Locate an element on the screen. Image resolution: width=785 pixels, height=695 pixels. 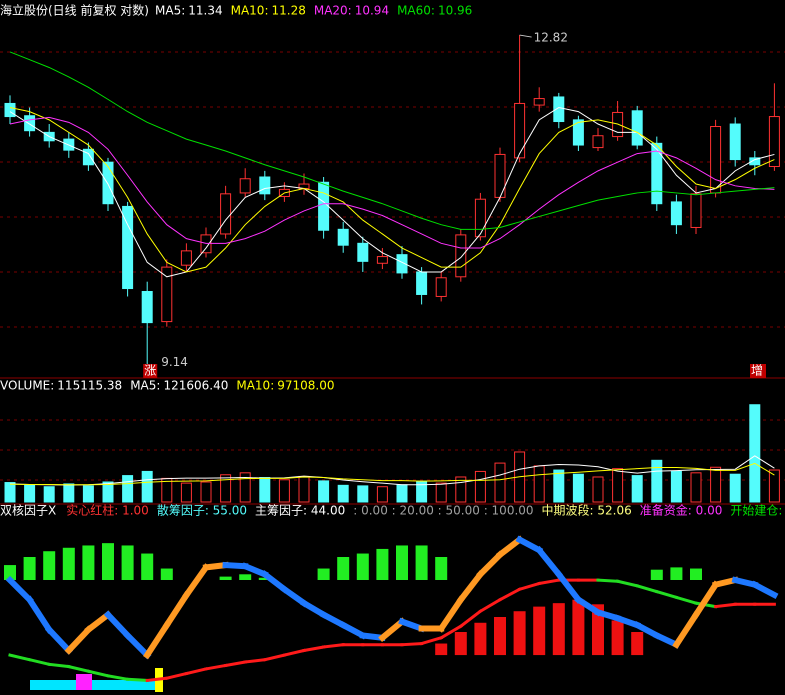
legend-text: MA60: is located at coordinates (416, 11).